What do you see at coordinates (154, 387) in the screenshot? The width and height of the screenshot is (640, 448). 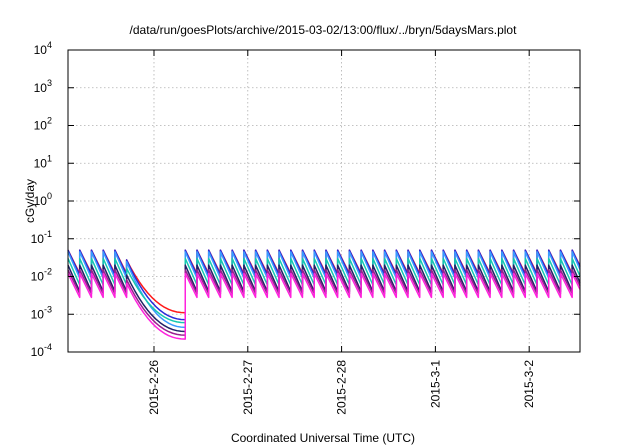 I see `x-tick-label: 2015-2-26` at bounding box center [154, 387].